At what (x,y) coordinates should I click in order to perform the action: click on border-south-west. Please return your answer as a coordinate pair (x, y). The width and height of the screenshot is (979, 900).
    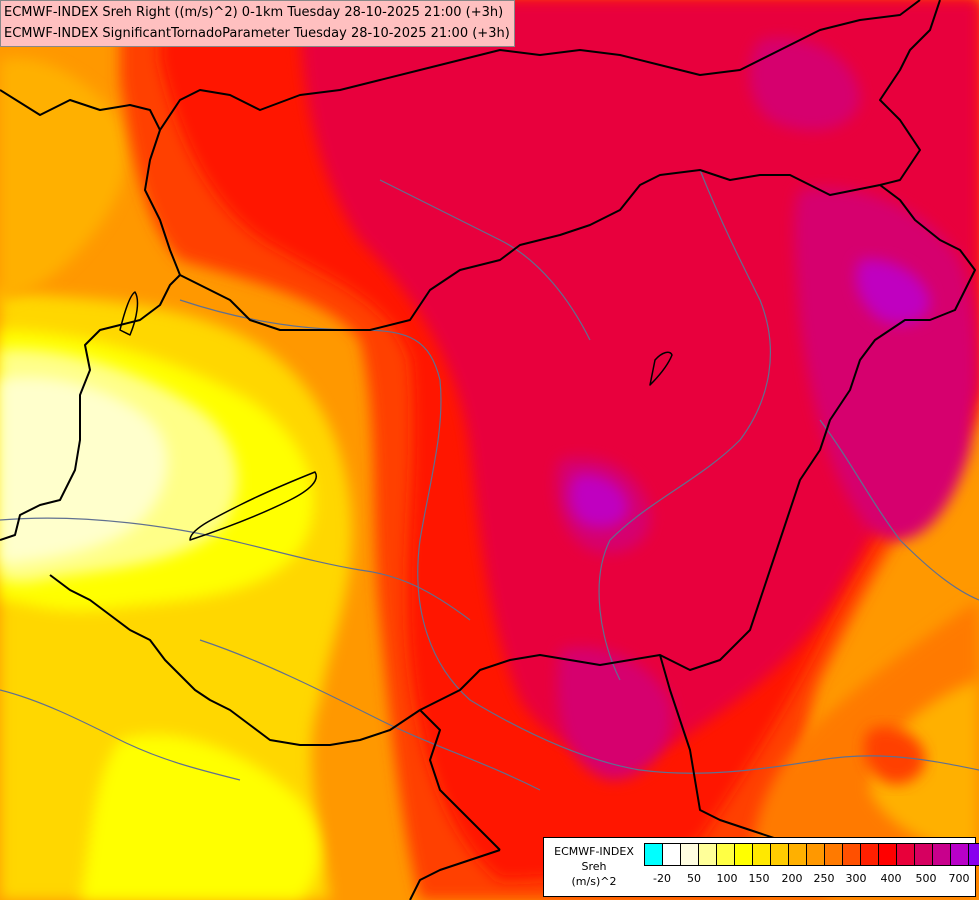
    Looking at the image, I should click on (275, 712).